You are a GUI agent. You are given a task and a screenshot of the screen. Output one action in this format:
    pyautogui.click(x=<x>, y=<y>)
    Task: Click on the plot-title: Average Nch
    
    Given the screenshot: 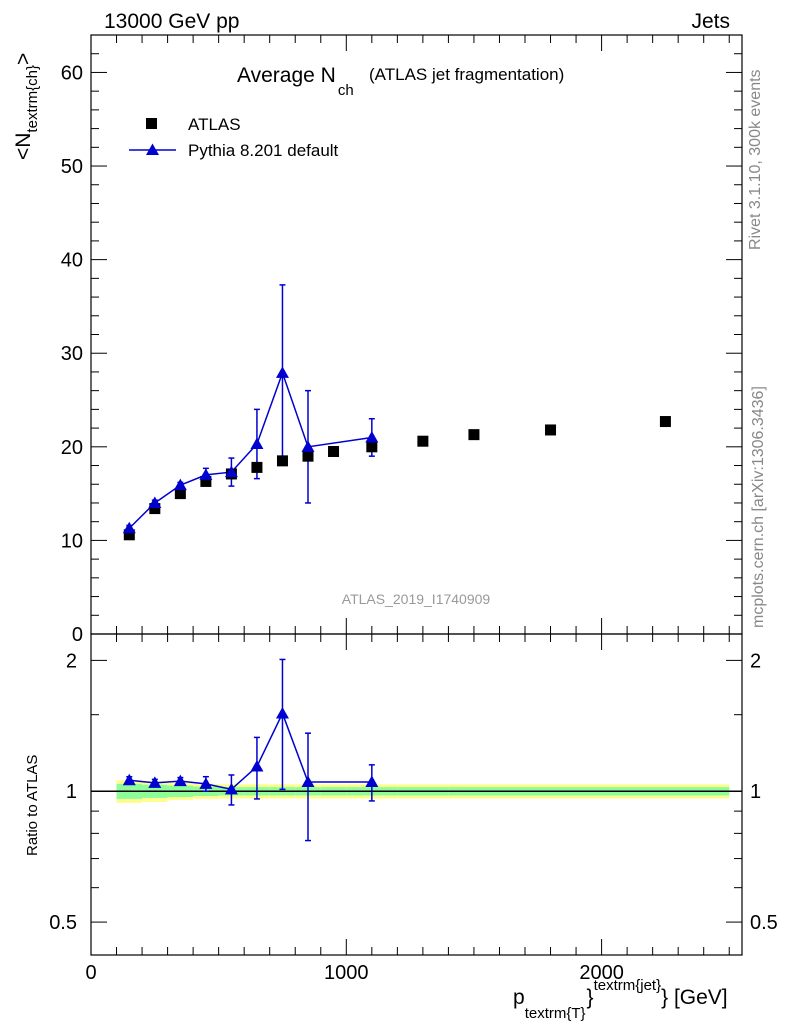 What is the action you would take?
    pyautogui.click(x=295, y=81)
    